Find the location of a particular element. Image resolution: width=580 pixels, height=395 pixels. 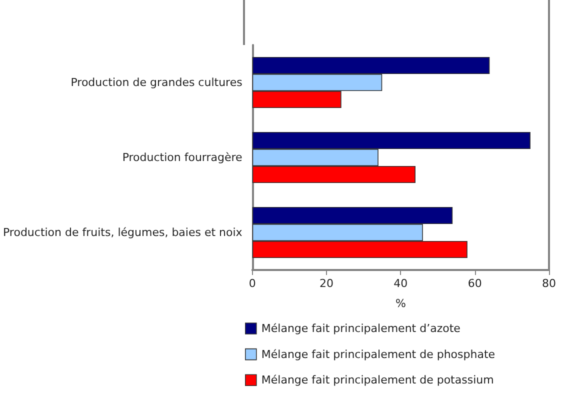

y-tick-label: Production de grandes cultures is located at coordinates (156, 82).